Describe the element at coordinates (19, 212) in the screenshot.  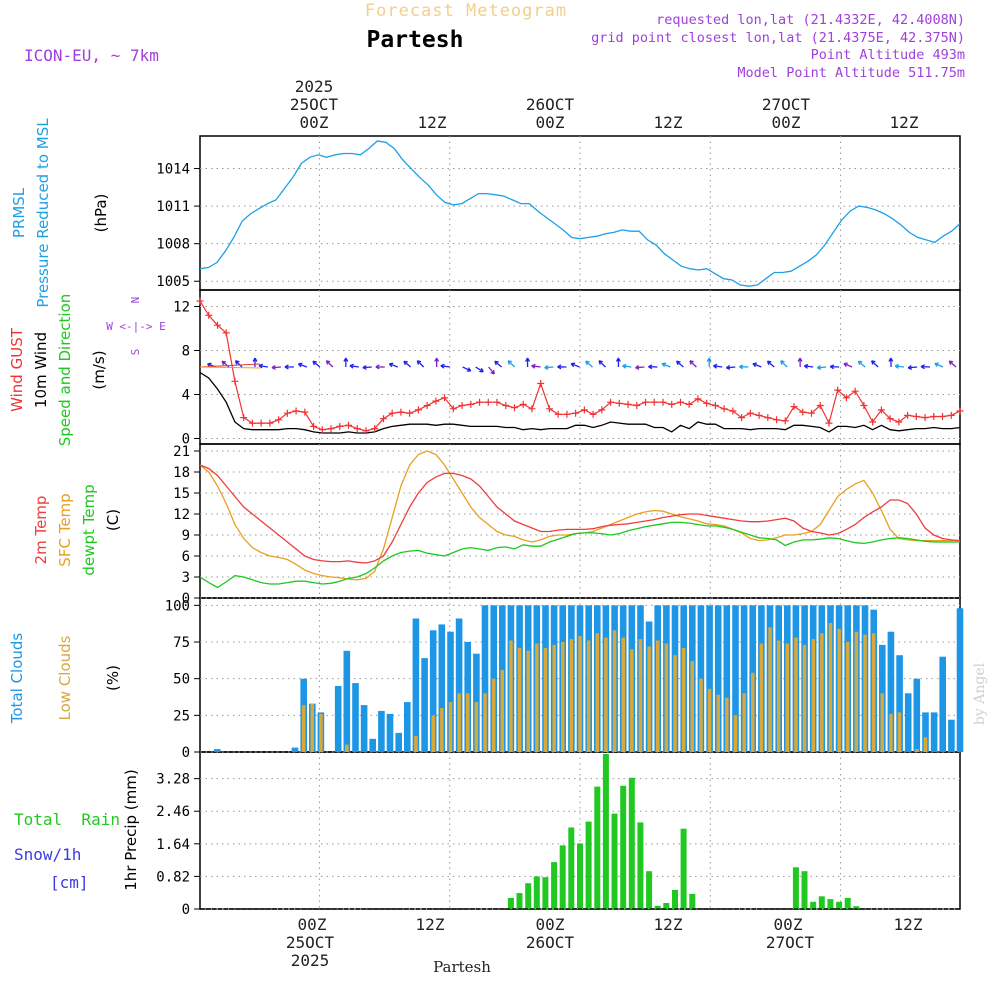
I see `pressure-label-line1: PRMSL` at that location.